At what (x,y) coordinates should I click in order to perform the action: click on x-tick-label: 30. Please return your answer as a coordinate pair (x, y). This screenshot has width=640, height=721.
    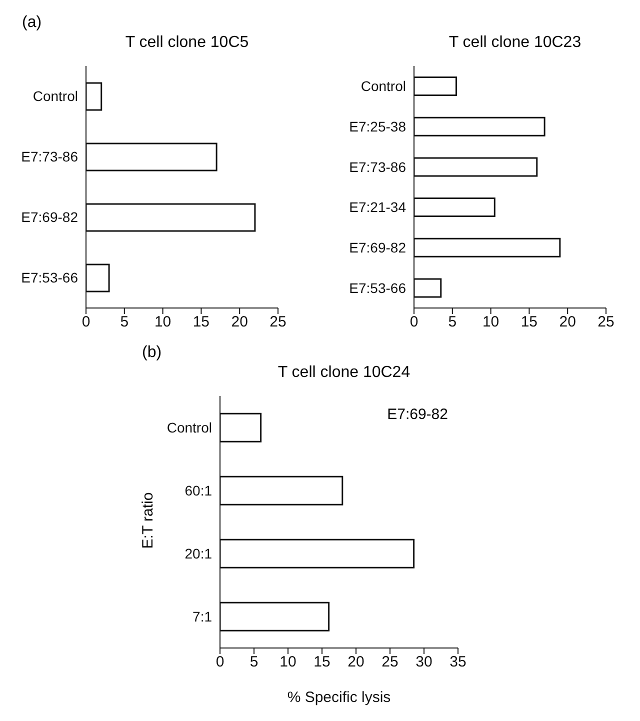
    Looking at the image, I should click on (424, 662).